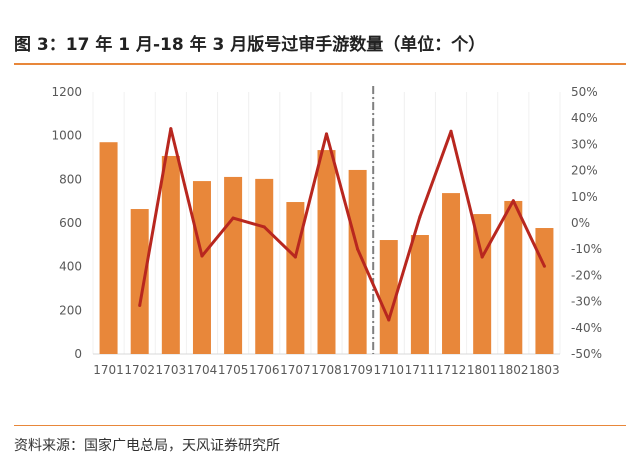 The image size is (640, 471). I want to click on y2-tick-label: -50%, so click(586, 354).